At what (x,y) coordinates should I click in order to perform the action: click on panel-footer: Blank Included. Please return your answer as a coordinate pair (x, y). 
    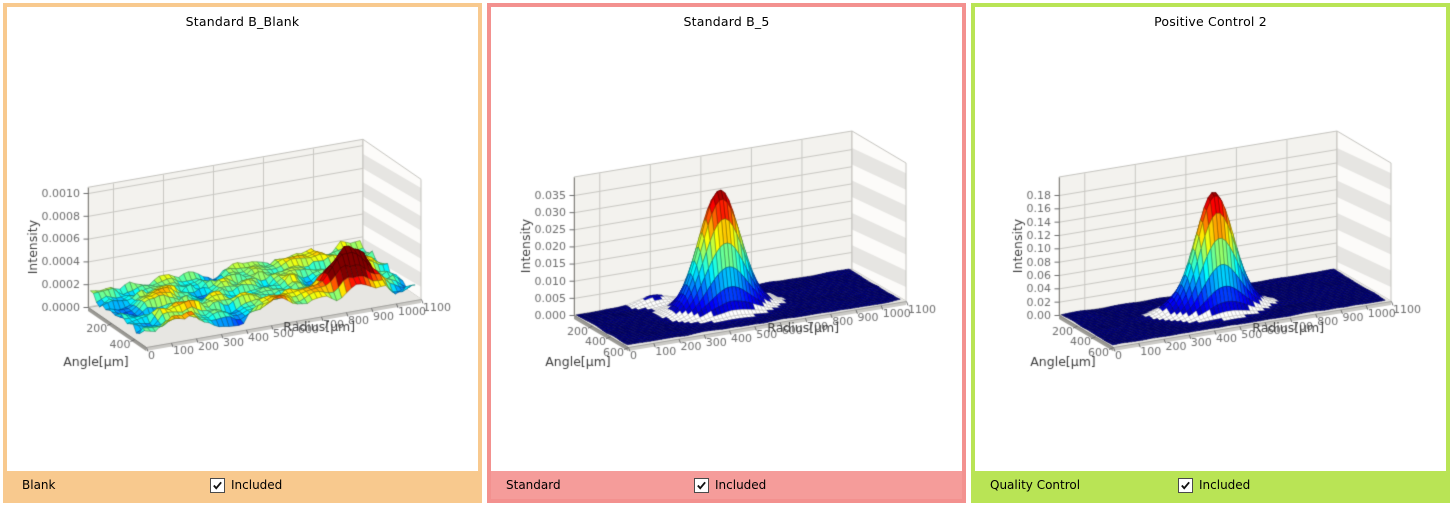
    Looking at the image, I should click on (242, 485).